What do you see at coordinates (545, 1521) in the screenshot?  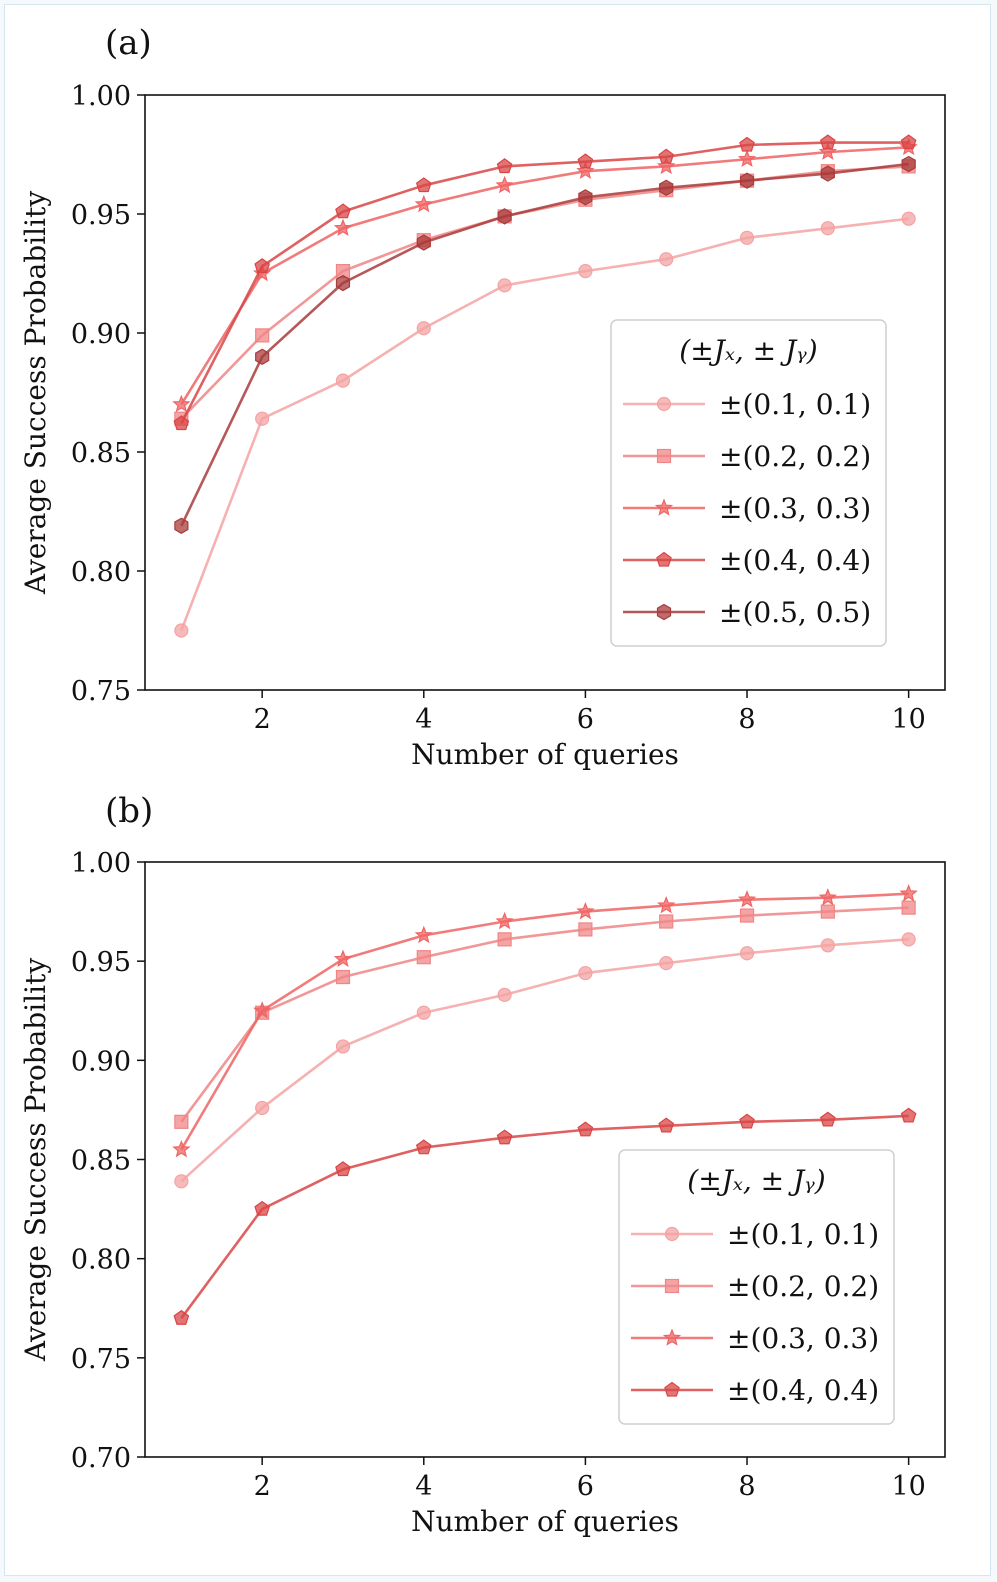 I see `x-axis-label: Number of queries` at bounding box center [545, 1521].